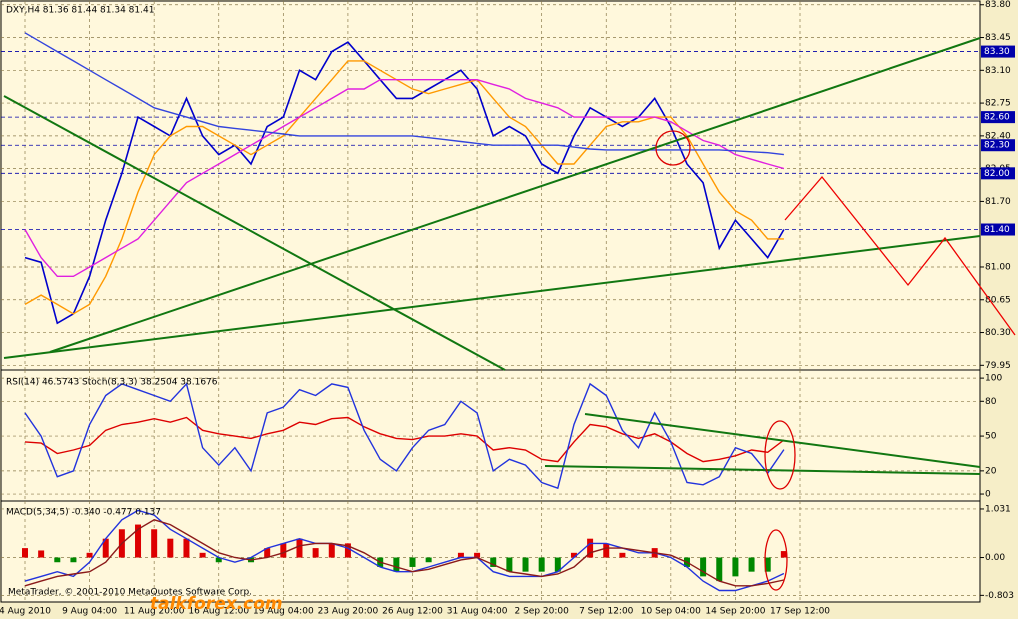 Image resolution: width=1018 pixels, height=619 pixels. Describe the element at coordinates (998, 509) in the screenshot. I see `y-tick-label: 1.031` at that location.